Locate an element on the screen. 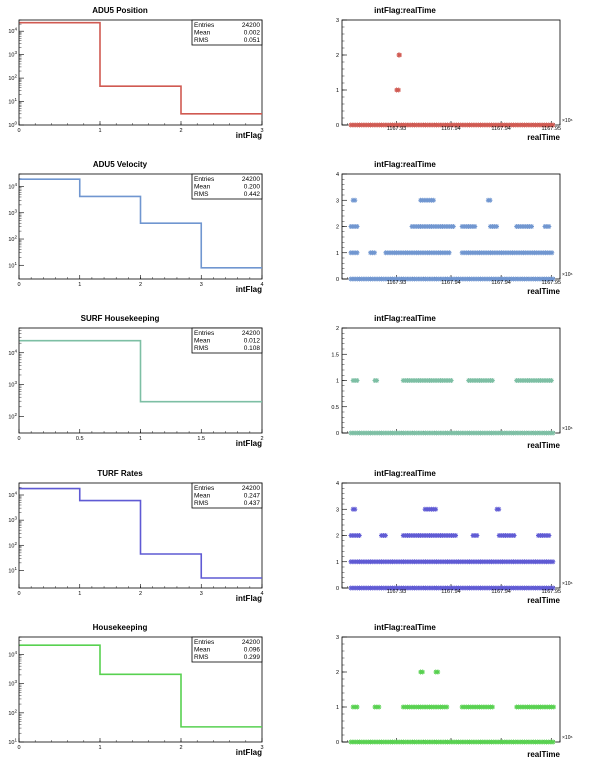 This screenshot has height=772, width=596. x-tick-label: 1167.95 is located at coordinates (551, 592).